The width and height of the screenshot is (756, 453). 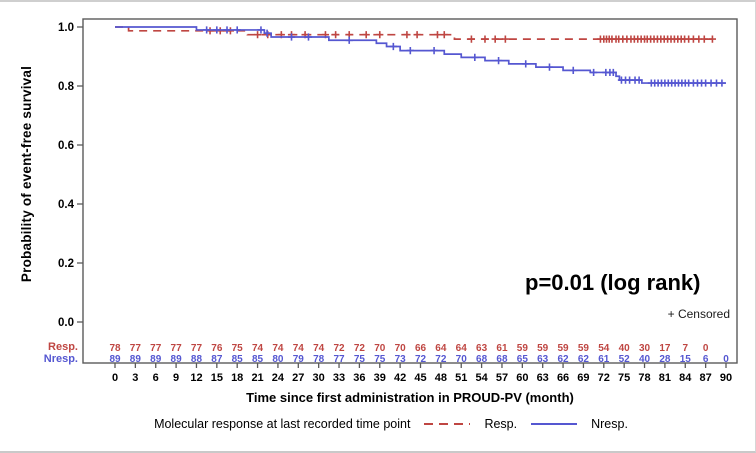 I want to click on y-tick-label: 0.2, so click(x=66, y=264).